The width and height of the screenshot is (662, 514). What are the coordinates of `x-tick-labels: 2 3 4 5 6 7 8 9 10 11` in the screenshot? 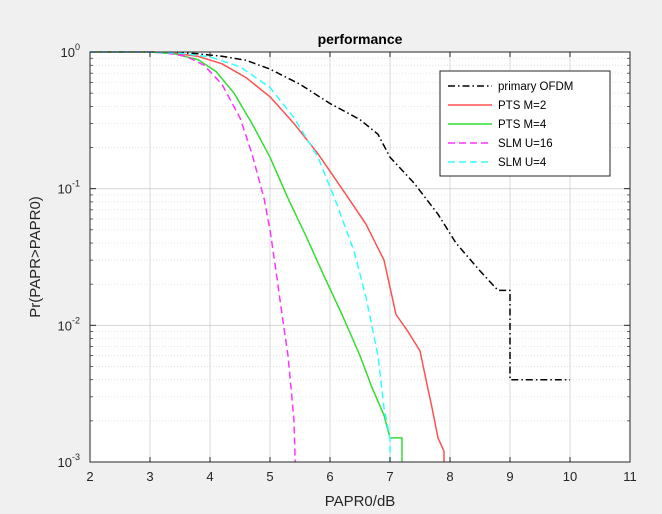 It's located at (361, 476).